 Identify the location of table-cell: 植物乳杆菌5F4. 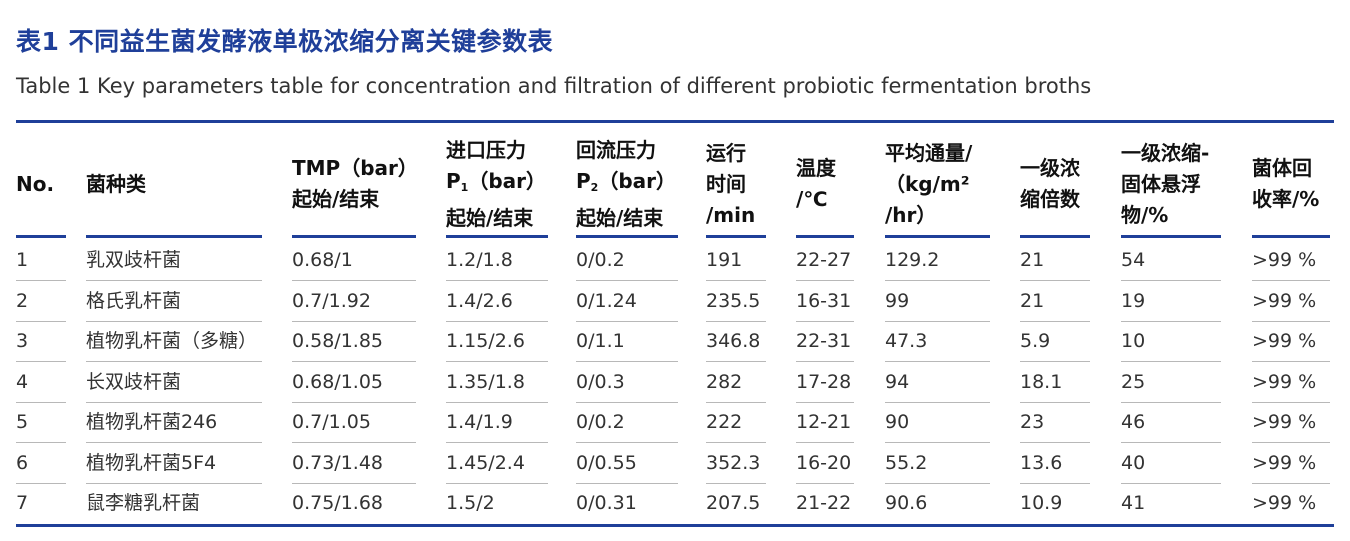
(174, 463).